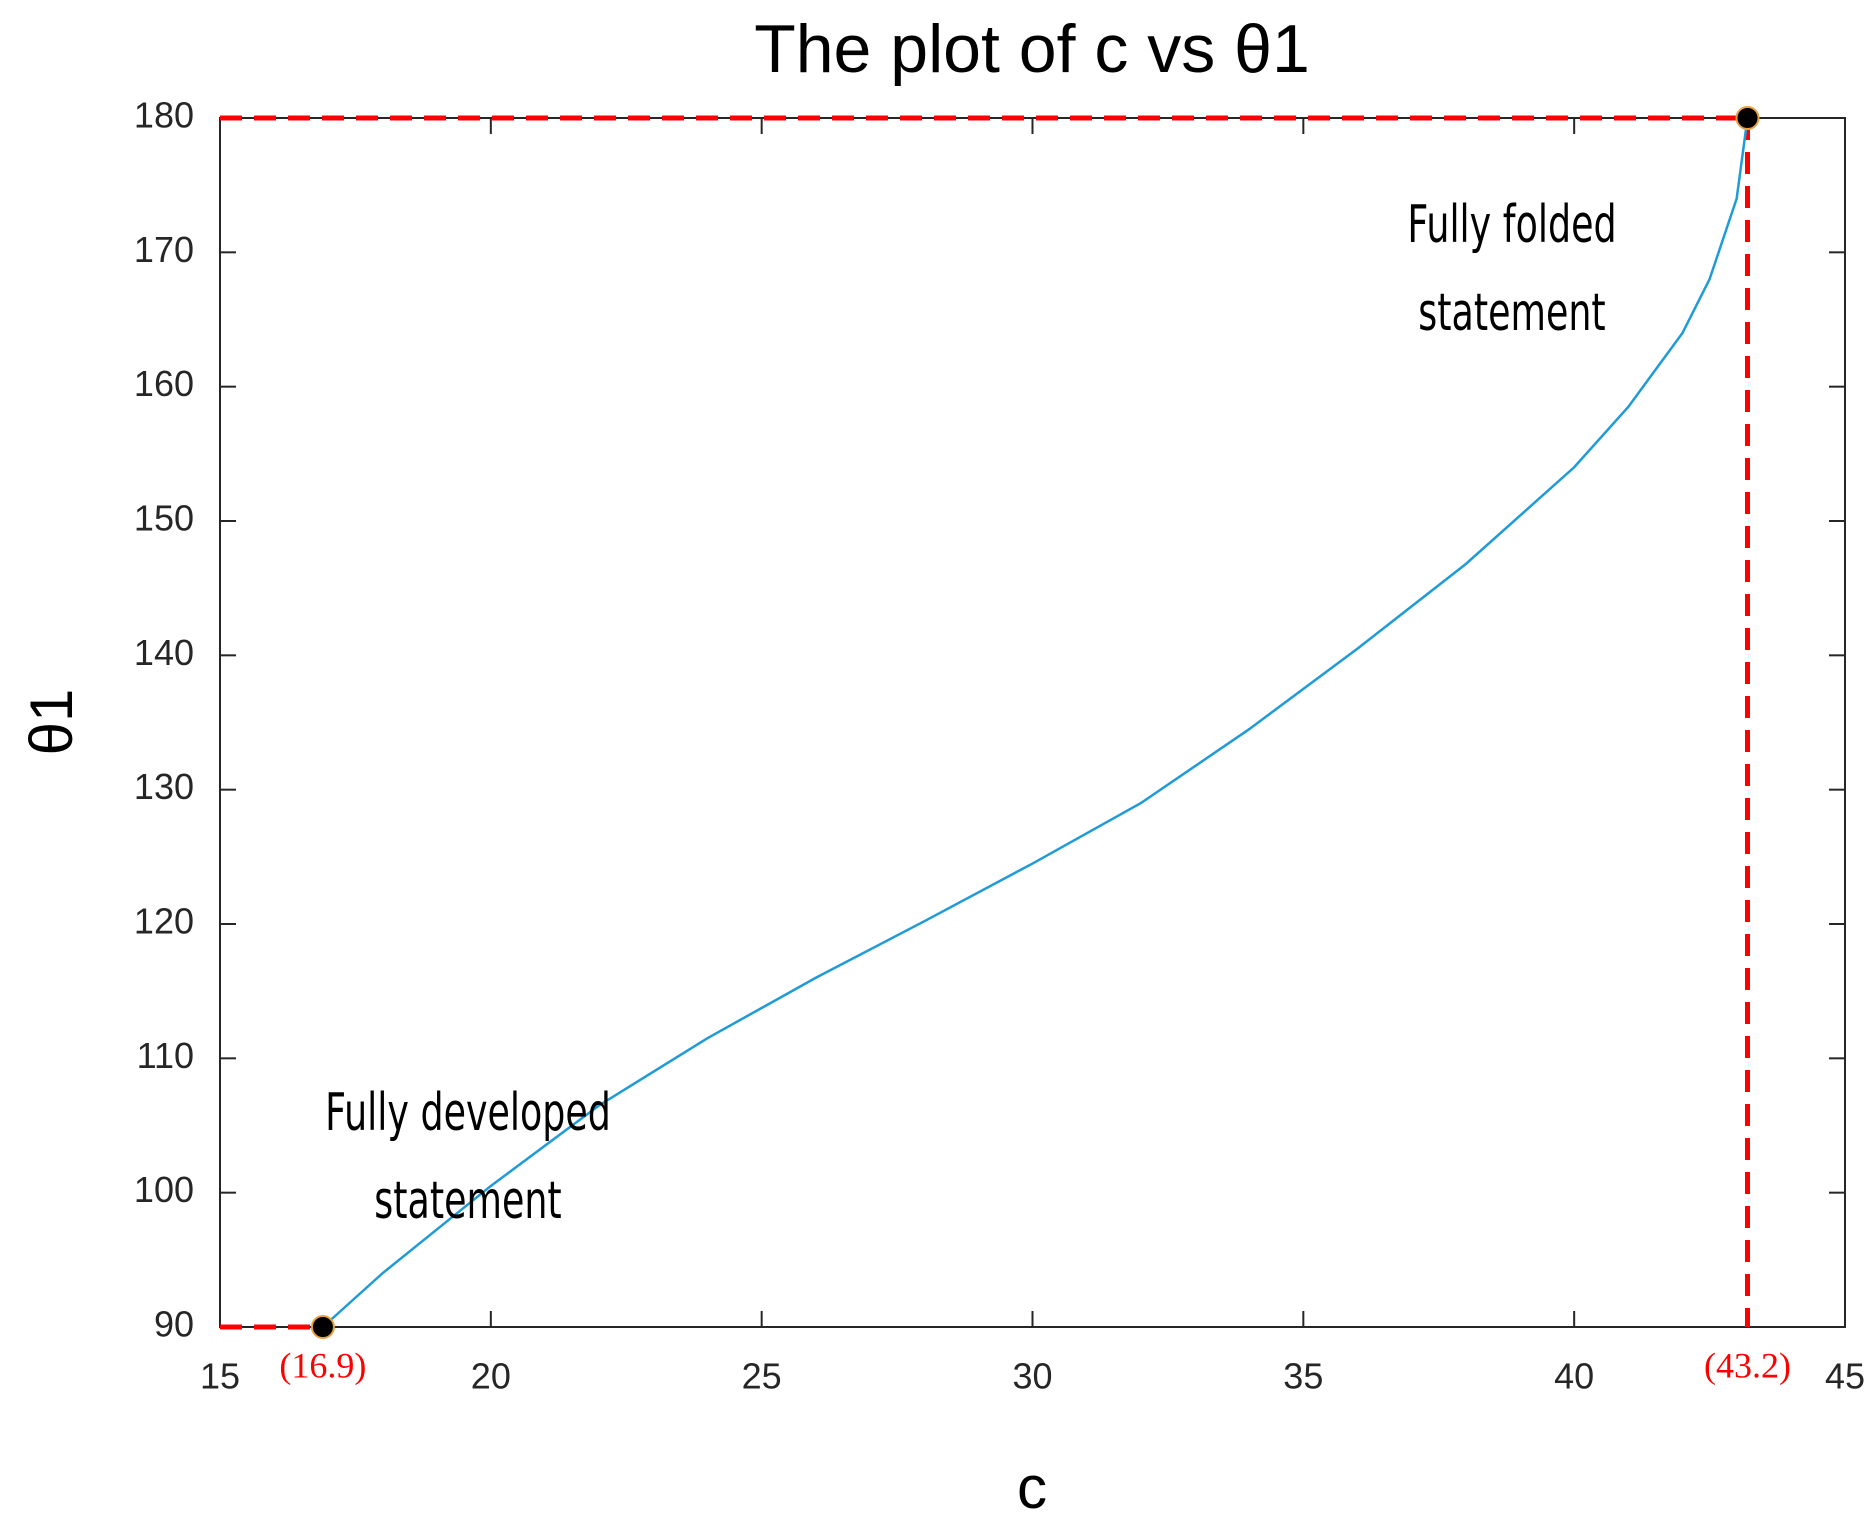 This screenshot has height=1522, width=1875. I want to click on annotation: Fully developed, so click(468, 1111).